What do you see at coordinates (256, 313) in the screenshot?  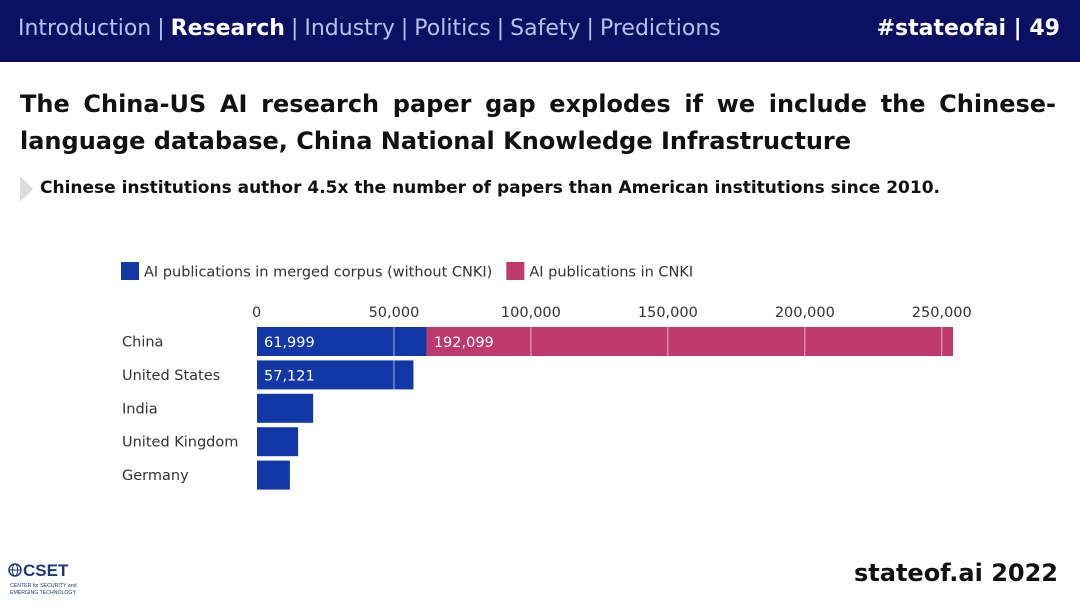 I see `x-tick-label: 0` at bounding box center [256, 313].